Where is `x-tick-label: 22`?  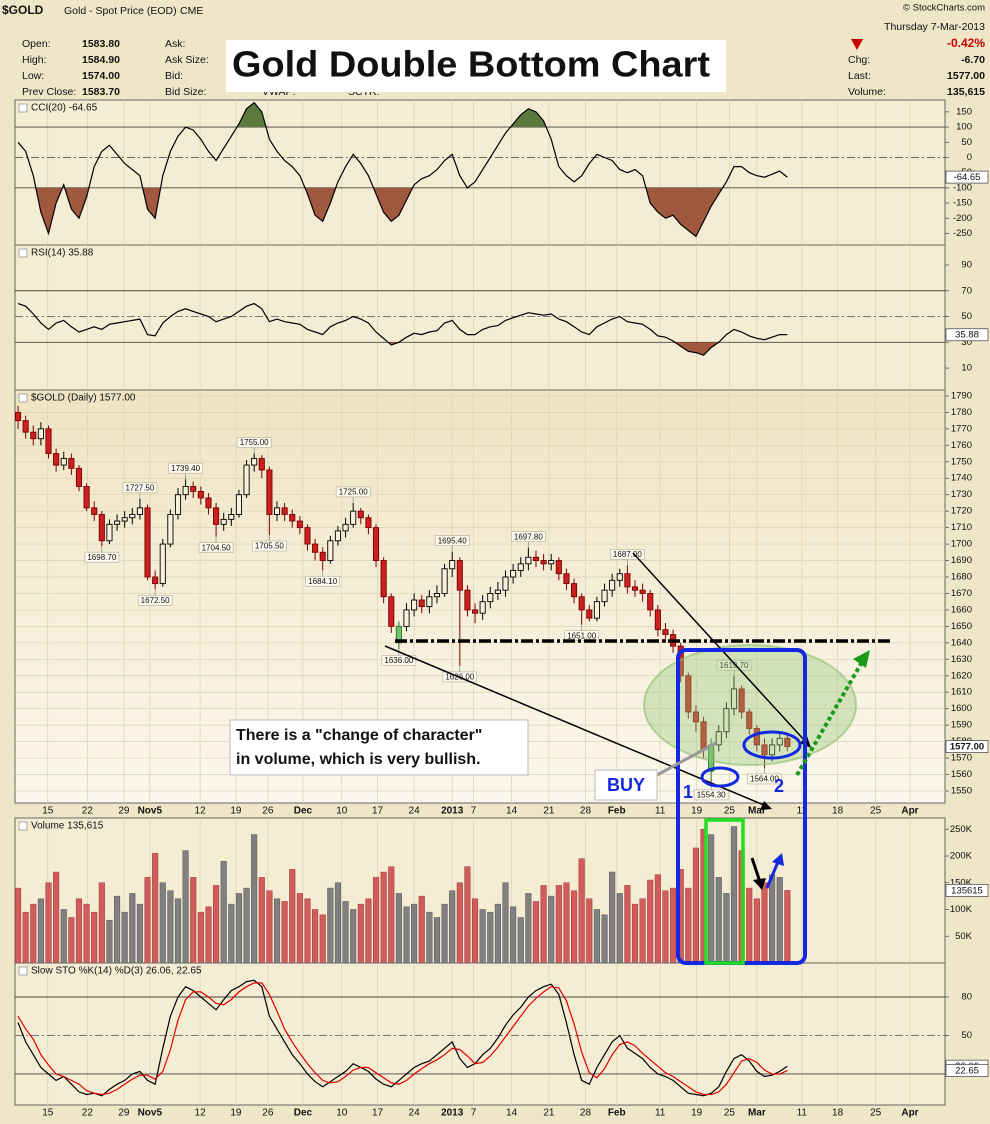
x-tick-label: 22 is located at coordinates (88, 811).